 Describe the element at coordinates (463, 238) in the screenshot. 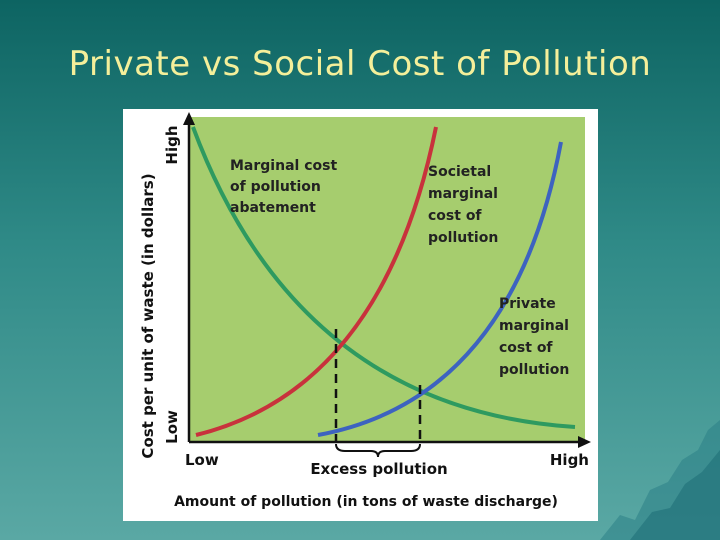

I see `societal-label-line-4: pollution` at that location.